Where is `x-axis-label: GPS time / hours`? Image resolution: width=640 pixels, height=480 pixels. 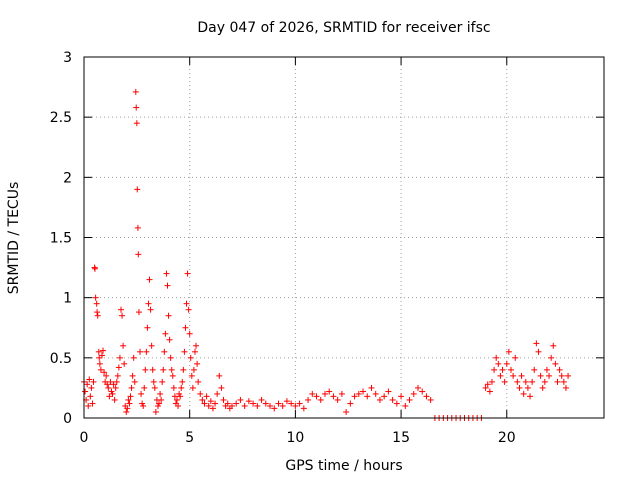 x-axis-label: GPS time / hours is located at coordinates (343, 466).